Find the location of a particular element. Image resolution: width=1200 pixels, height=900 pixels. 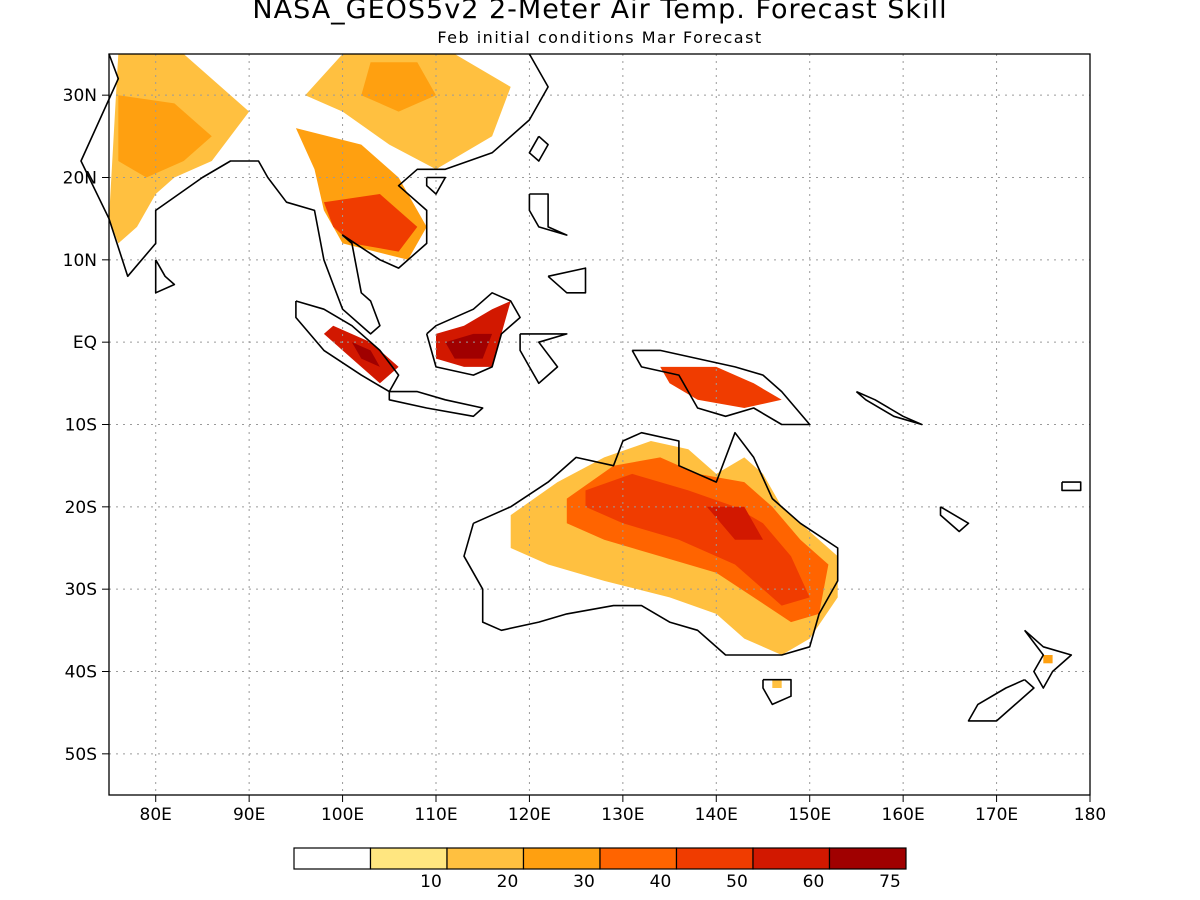

coastline-nz-south is located at coordinates (1001, 700).